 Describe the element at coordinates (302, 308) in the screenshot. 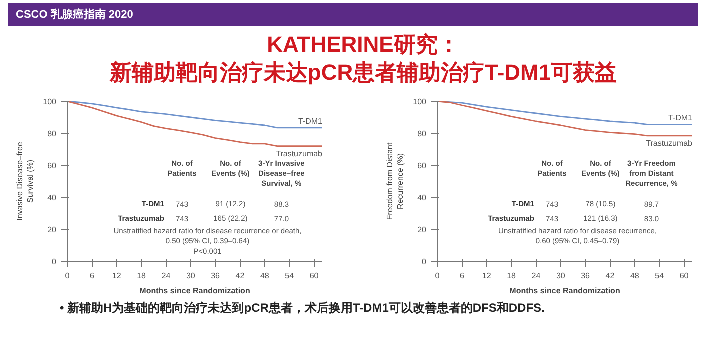

I see `text: • 新辅助H为基础的靶向治疗未达到pCR患者，术后换用T-DM1可以改善患者的DFS和DDFS.` at that location.